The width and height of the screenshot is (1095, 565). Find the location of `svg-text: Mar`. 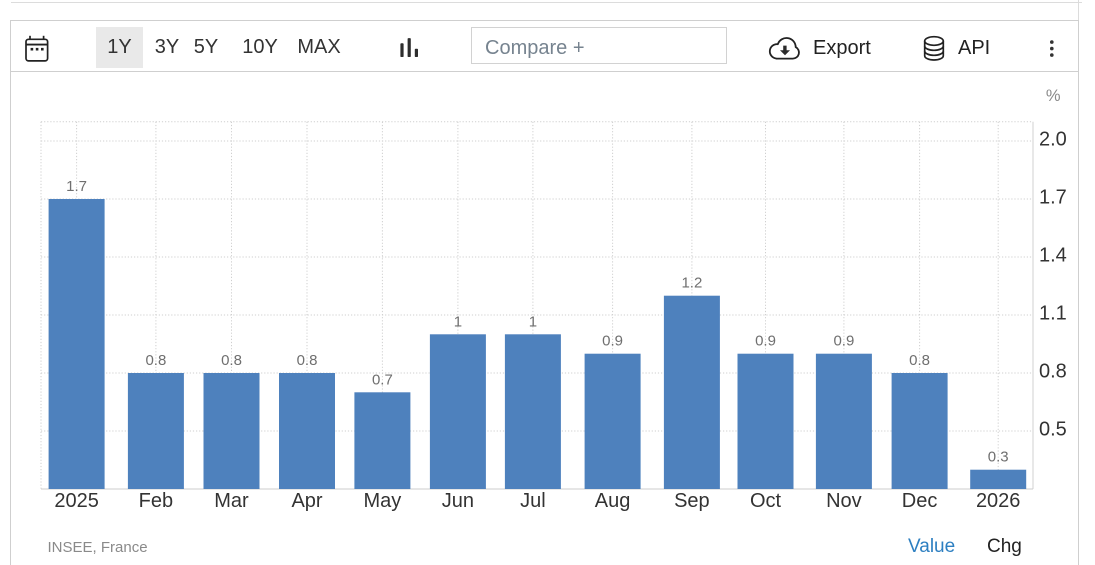

svg-text: Mar is located at coordinates (231, 501).